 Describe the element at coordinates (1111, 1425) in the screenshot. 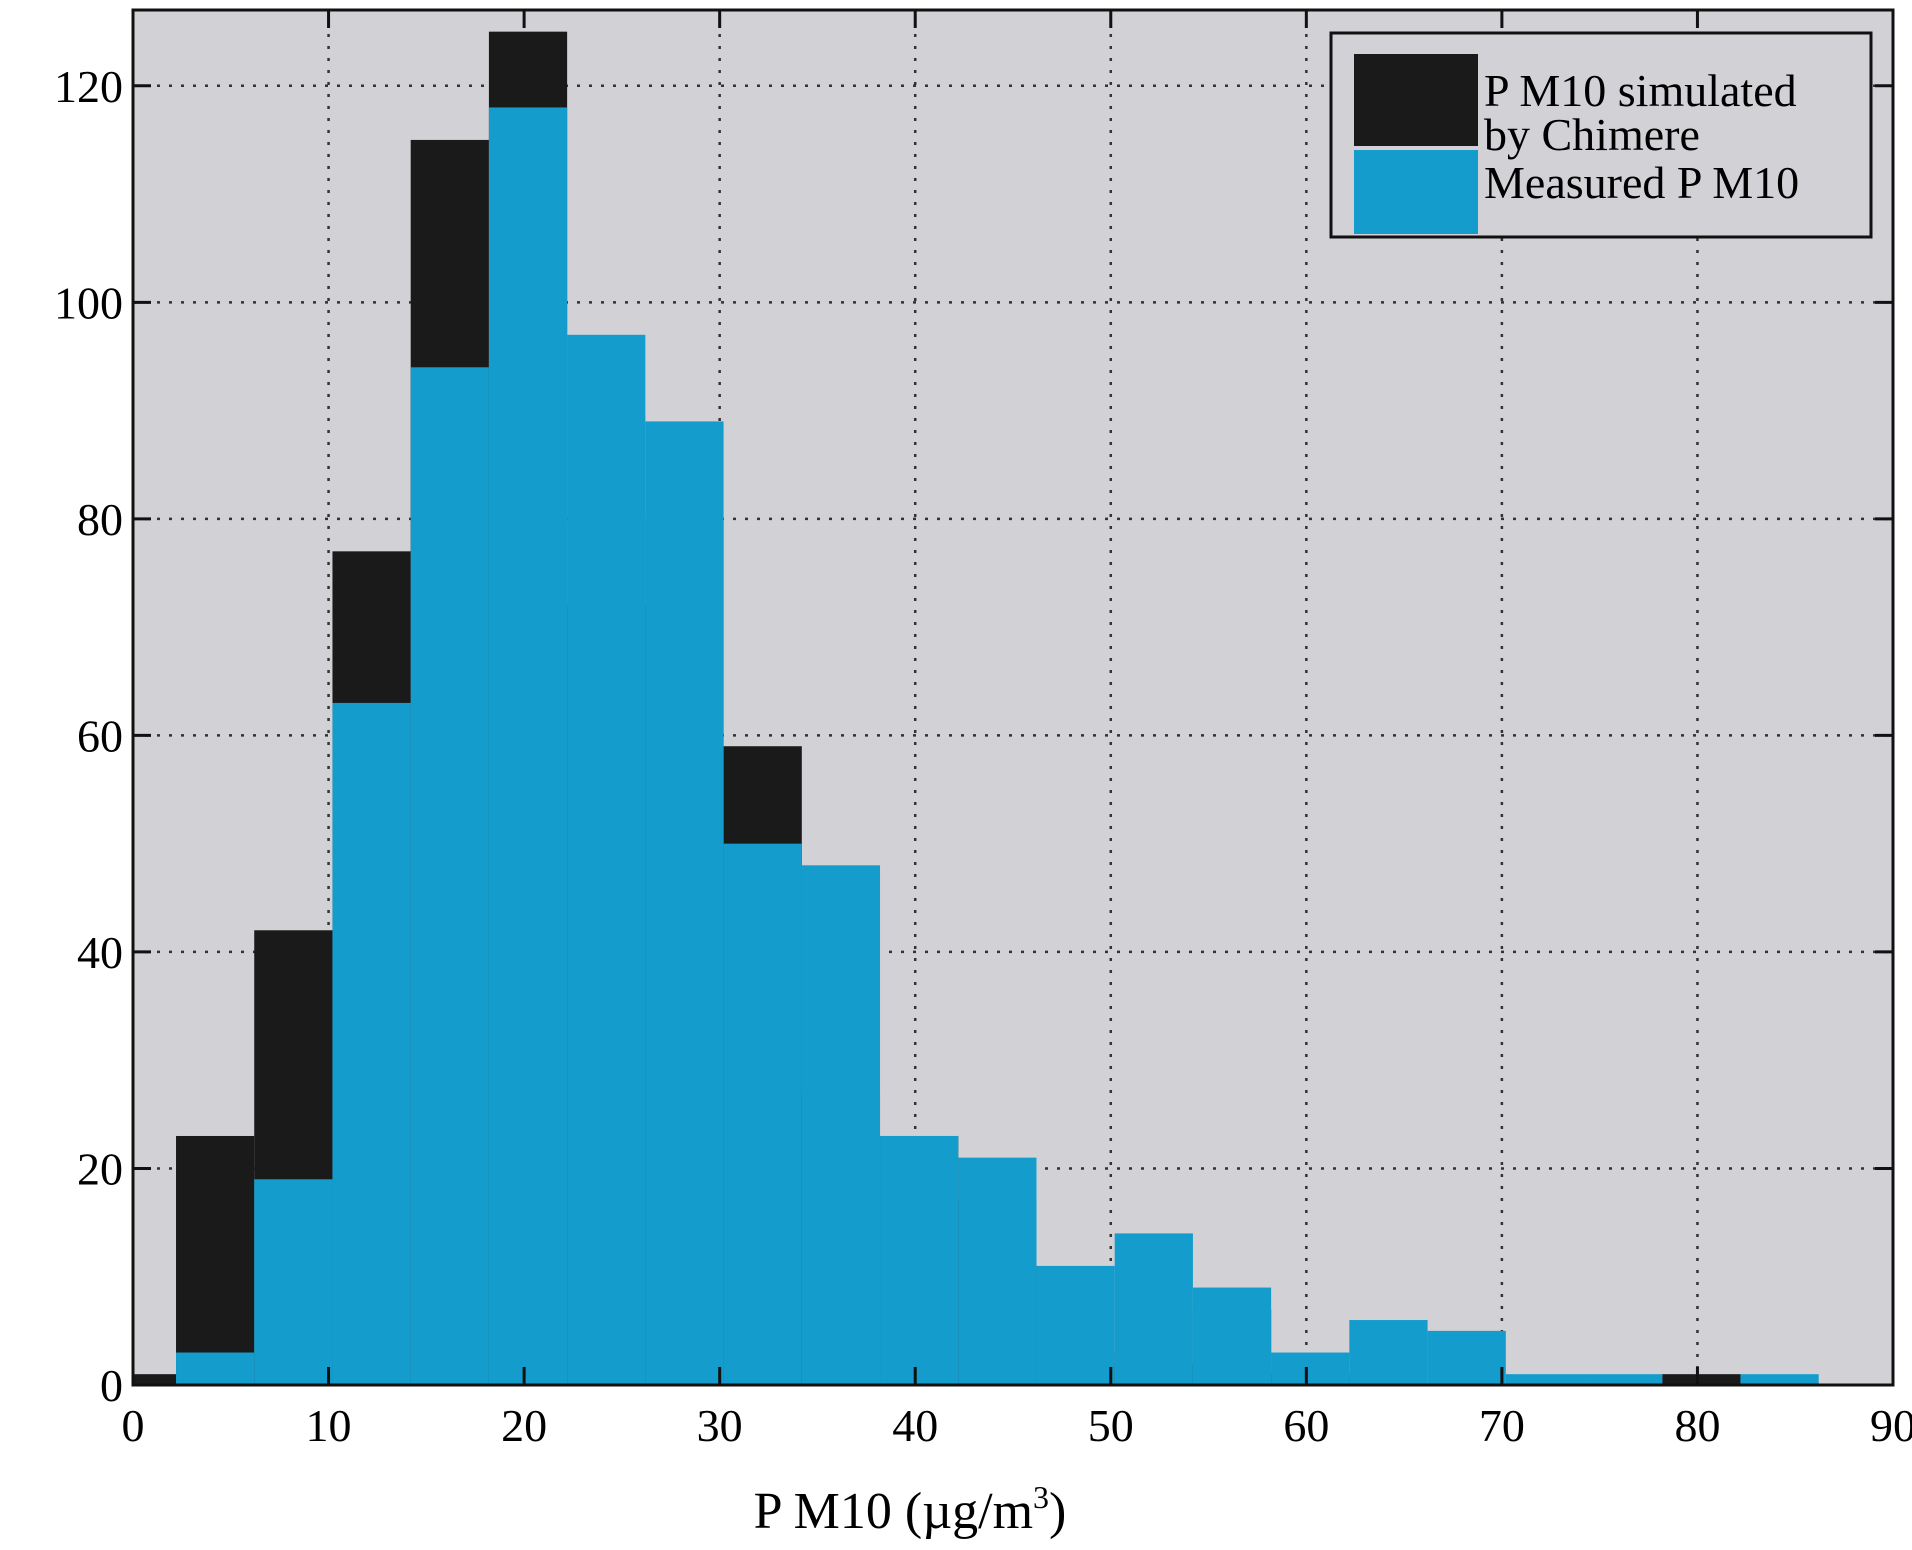

I see `x-tick-label: 50` at that location.